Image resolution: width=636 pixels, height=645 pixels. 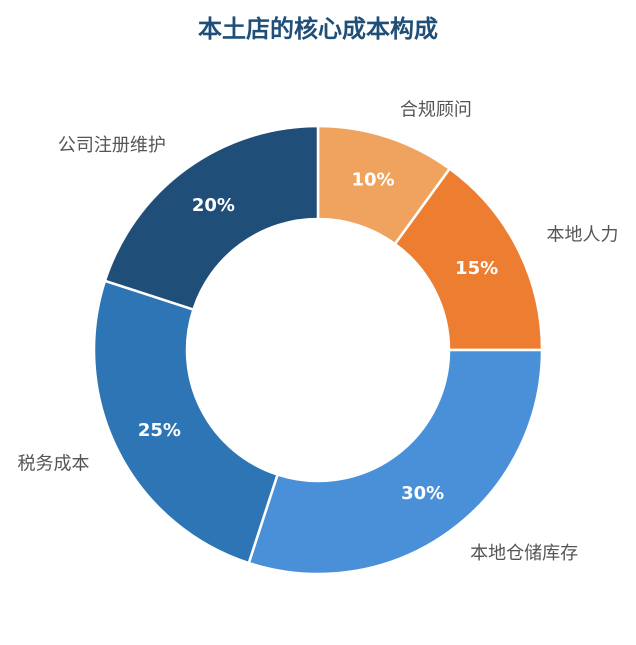 What do you see at coordinates (112, 145) in the screenshot?
I see `category-label: 公司注册维护` at bounding box center [112, 145].